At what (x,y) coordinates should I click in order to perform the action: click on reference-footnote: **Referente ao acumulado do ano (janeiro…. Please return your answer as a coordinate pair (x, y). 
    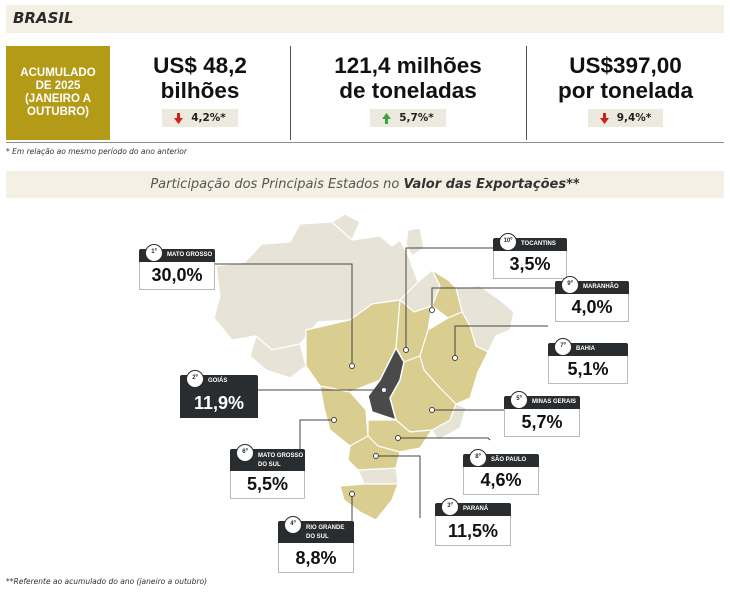
    Looking at the image, I should click on (107, 581).